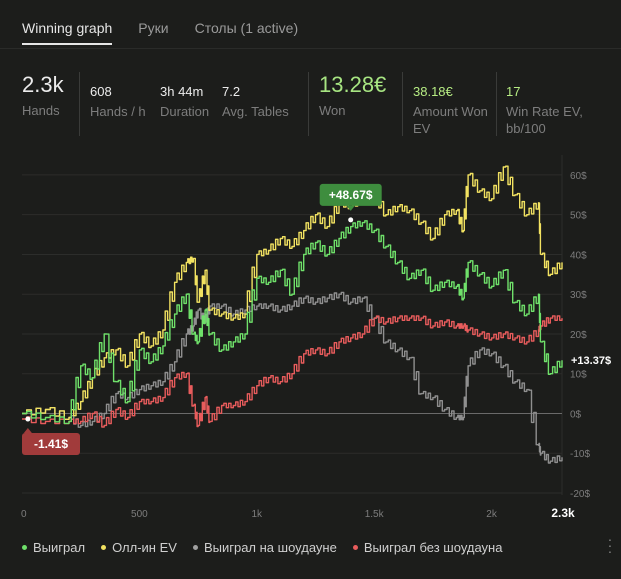  I want to click on legend-dot-won, so click(24, 547).